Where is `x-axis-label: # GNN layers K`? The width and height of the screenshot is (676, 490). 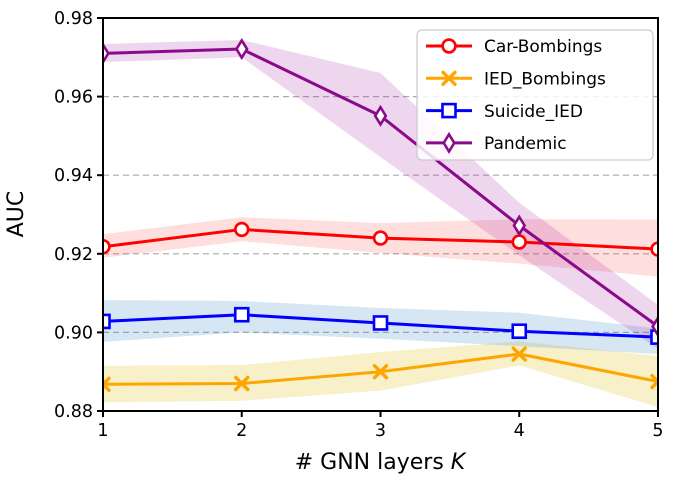
x-axis-label: # GNN layers K is located at coordinates (381, 462).